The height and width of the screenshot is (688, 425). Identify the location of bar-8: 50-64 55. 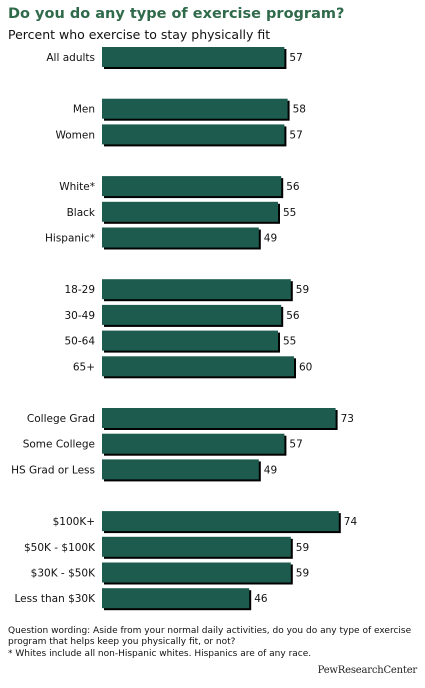
(180, 341).